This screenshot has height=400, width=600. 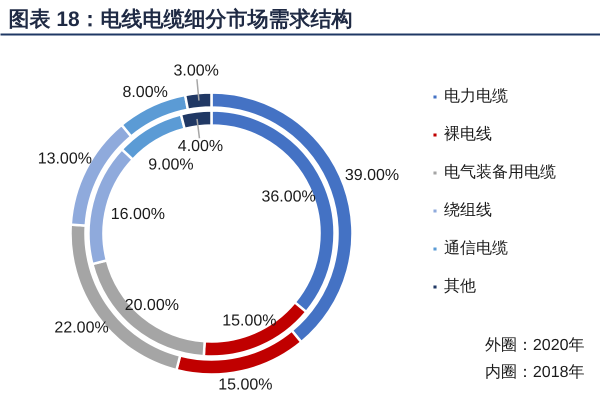 I want to click on data-label: 22.00%, so click(x=81, y=327).